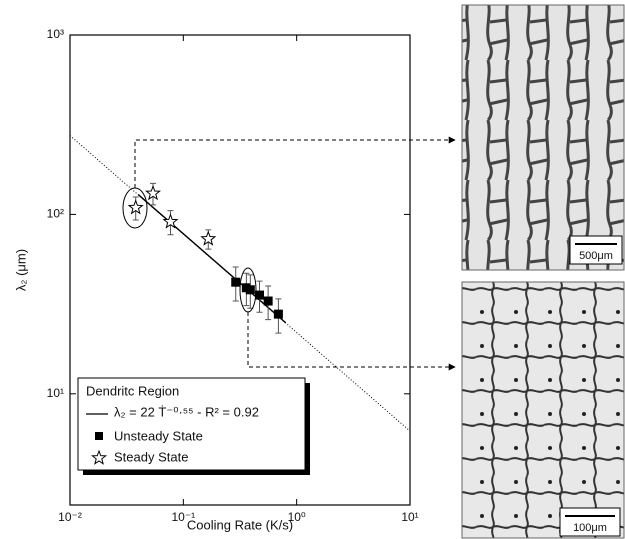 This screenshot has height=539, width=625. I want to click on fit-line, so click(212, 259).